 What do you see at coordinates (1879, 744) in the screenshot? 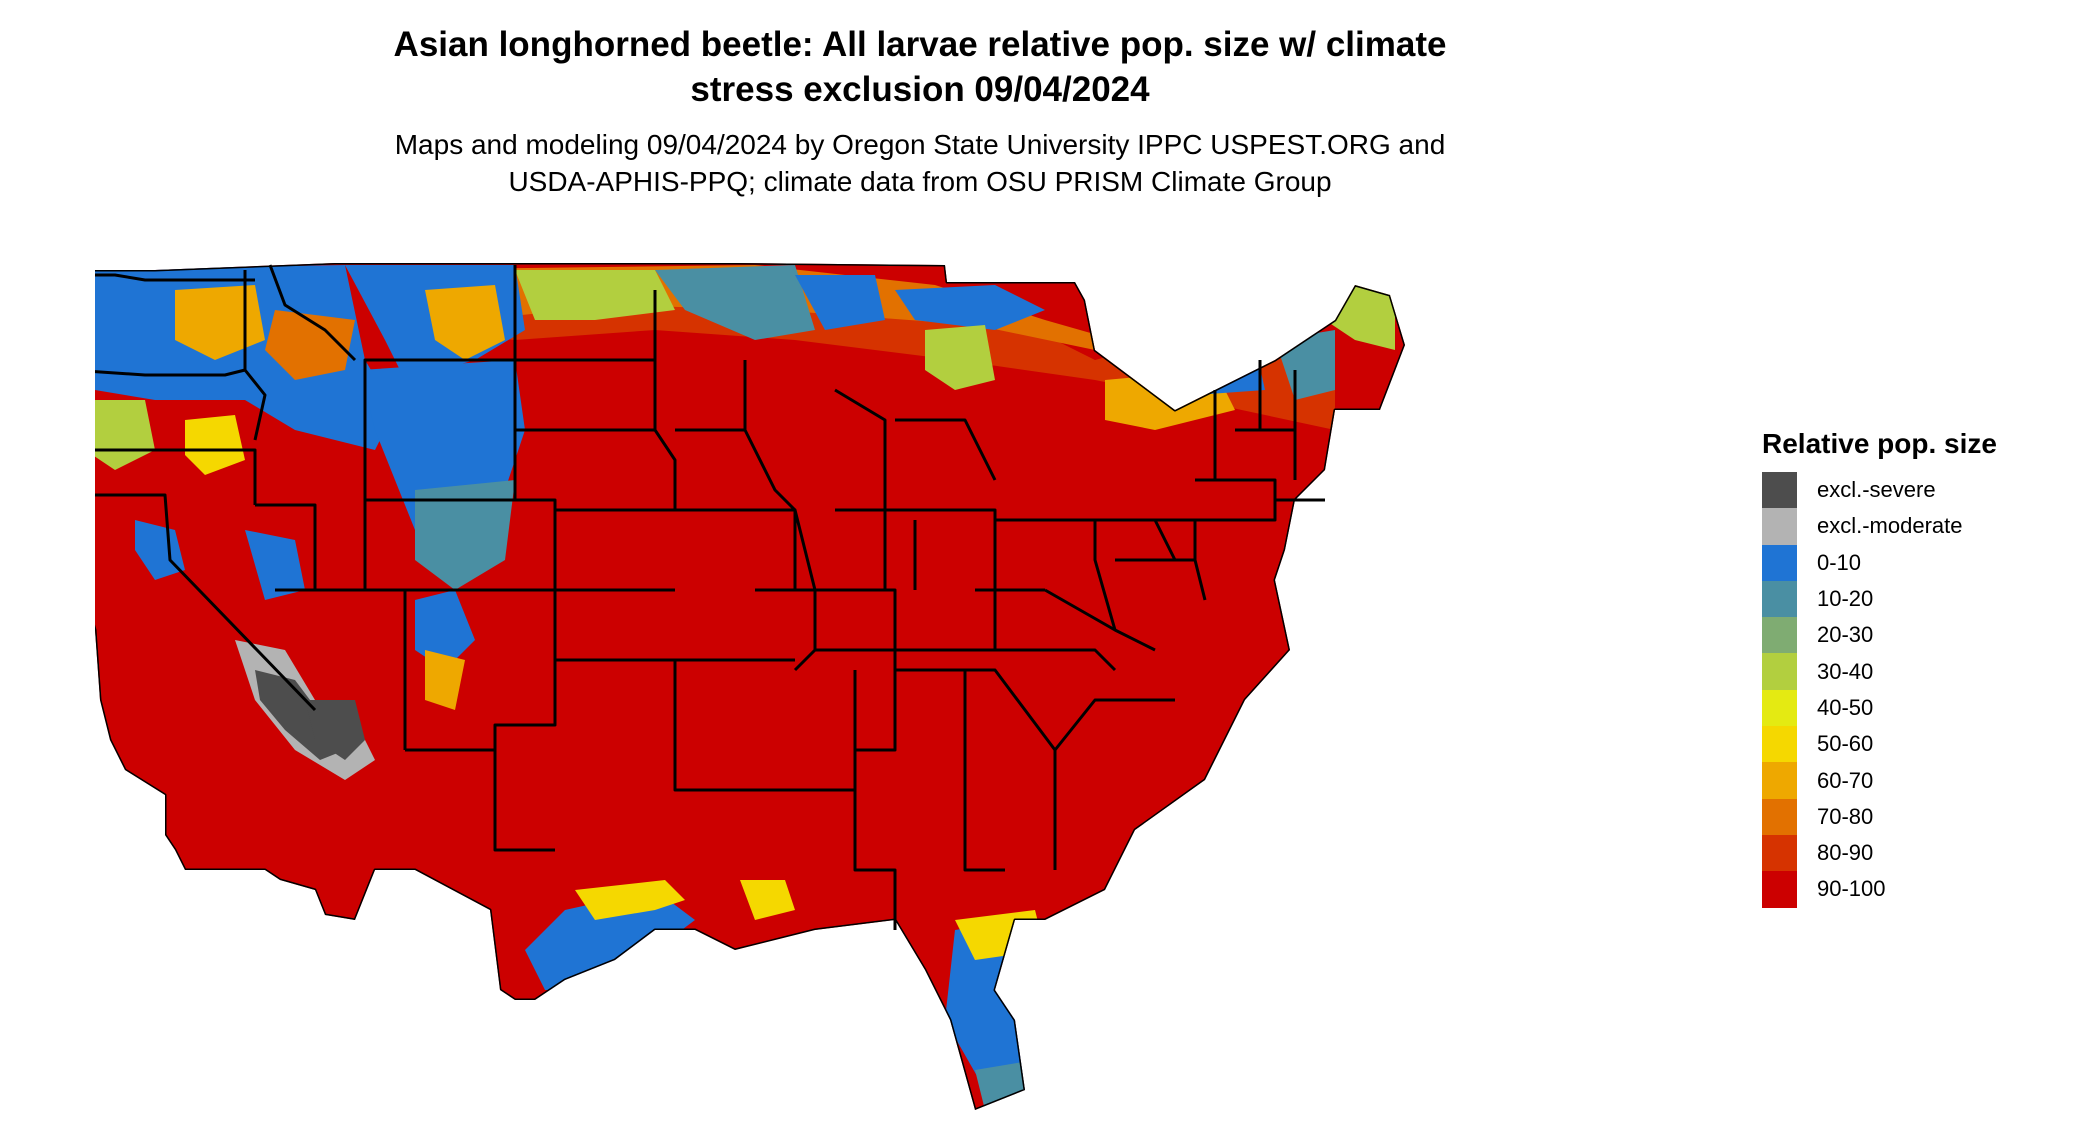
I see `legend-row: 50-60` at bounding box center [1879, 744].